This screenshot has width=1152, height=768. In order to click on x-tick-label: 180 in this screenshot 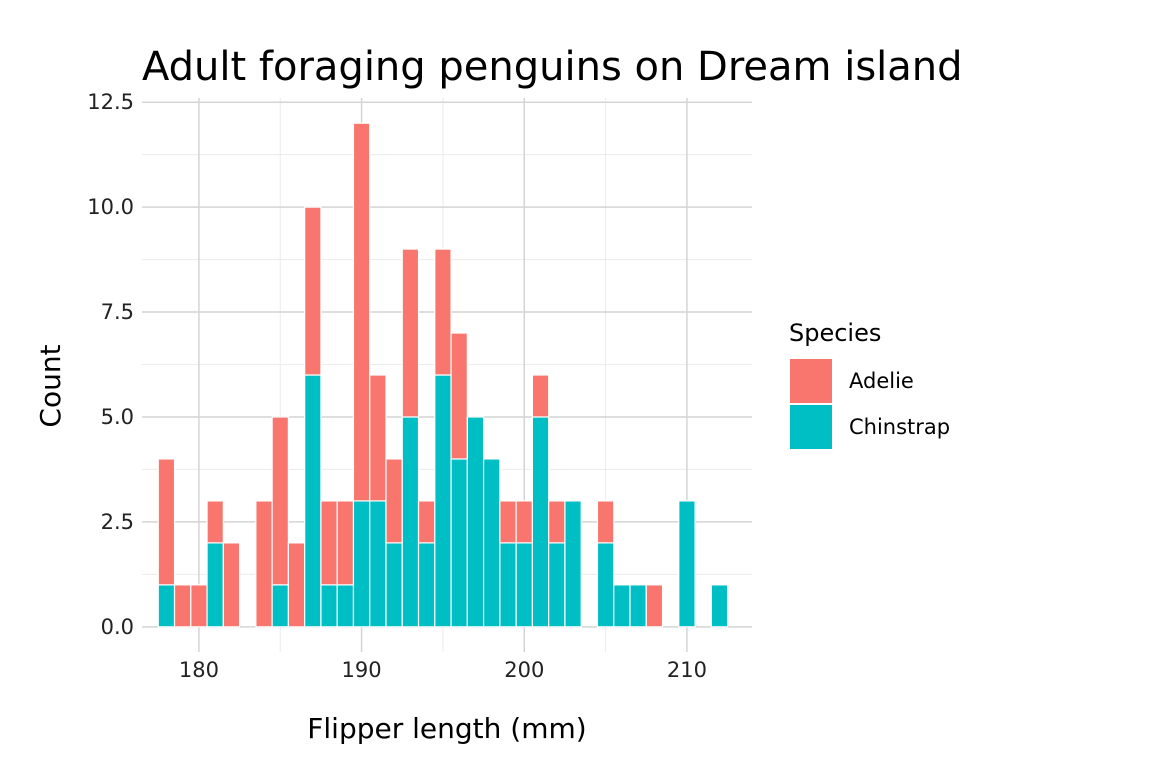, I will do `click(199, 670)`.